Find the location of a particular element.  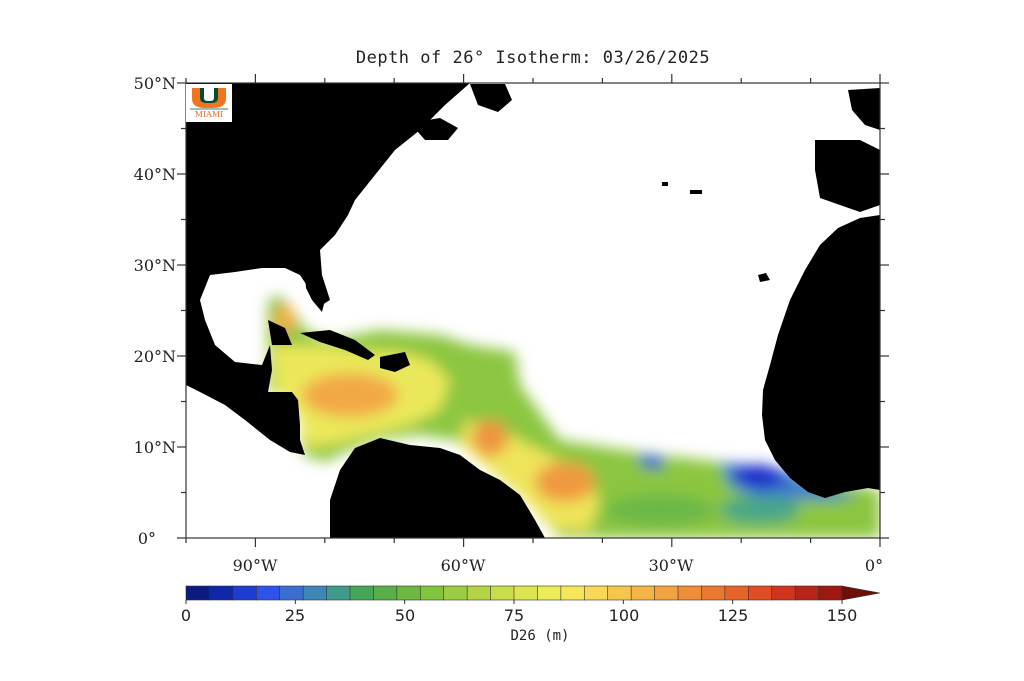

y-tick-label-50n: 50°N is located at coordinates (154, 83).